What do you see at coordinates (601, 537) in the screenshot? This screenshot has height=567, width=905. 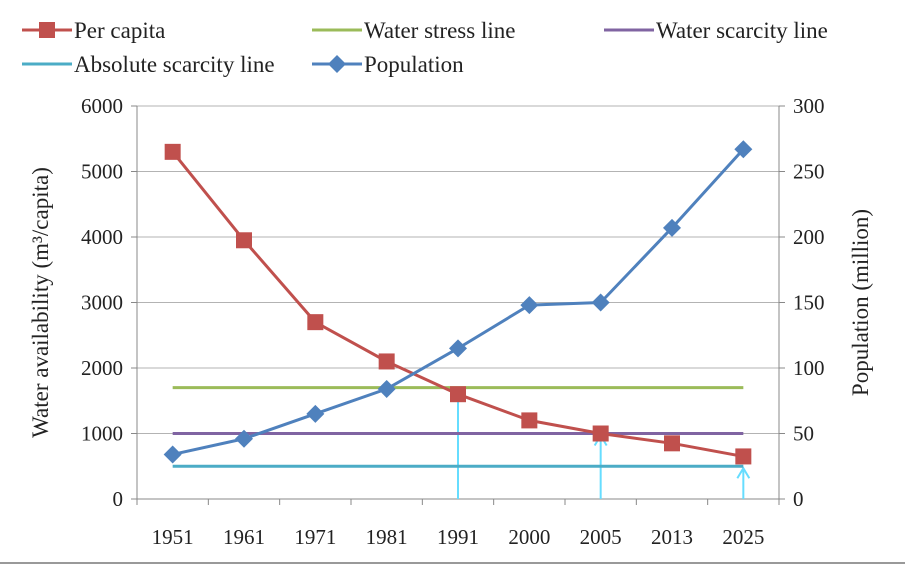 I see `x-tick-label-2005: 2005` at bounding box center [601, 537].